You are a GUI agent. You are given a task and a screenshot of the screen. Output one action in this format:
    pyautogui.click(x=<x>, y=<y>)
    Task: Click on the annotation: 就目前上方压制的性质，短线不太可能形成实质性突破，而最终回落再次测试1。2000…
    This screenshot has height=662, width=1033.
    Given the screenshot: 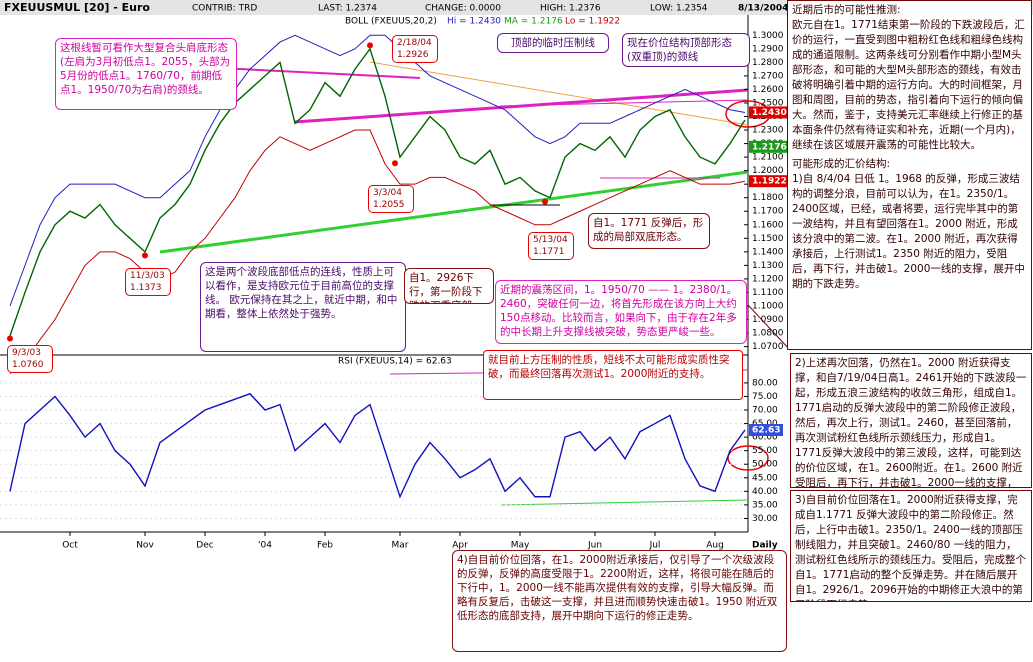 What is the action you would take?
    pyautogui.click(x=613, y=375)
    